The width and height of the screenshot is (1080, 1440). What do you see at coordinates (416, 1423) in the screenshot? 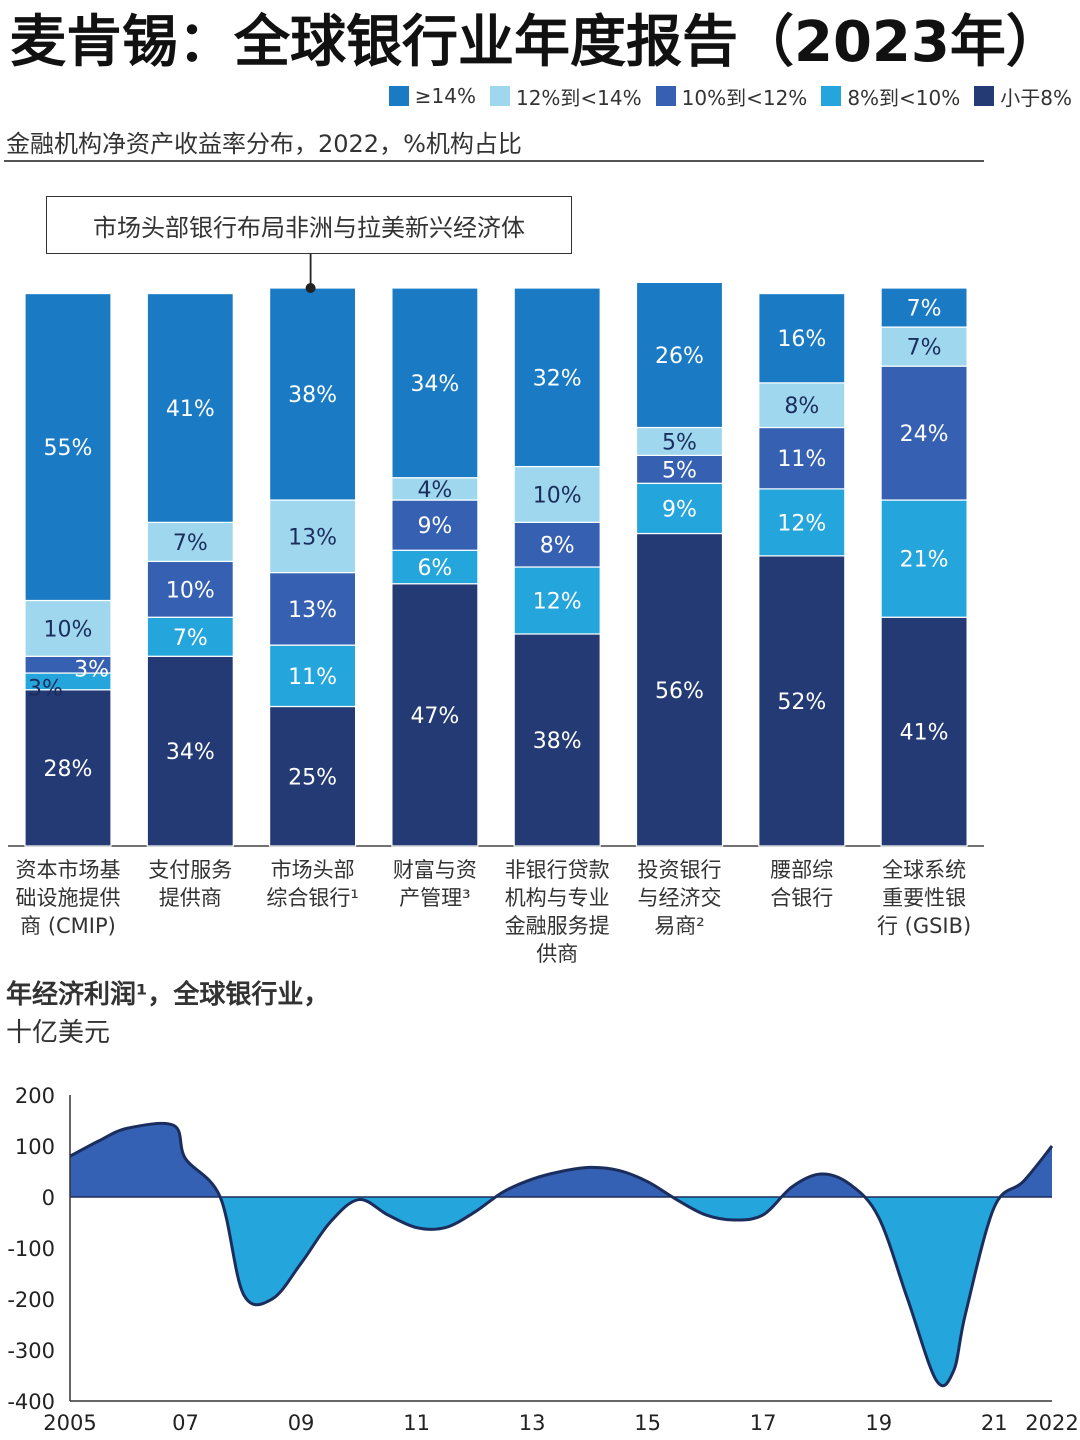
I see `x-tick-label: 11` at bounding box center [416, 1423].